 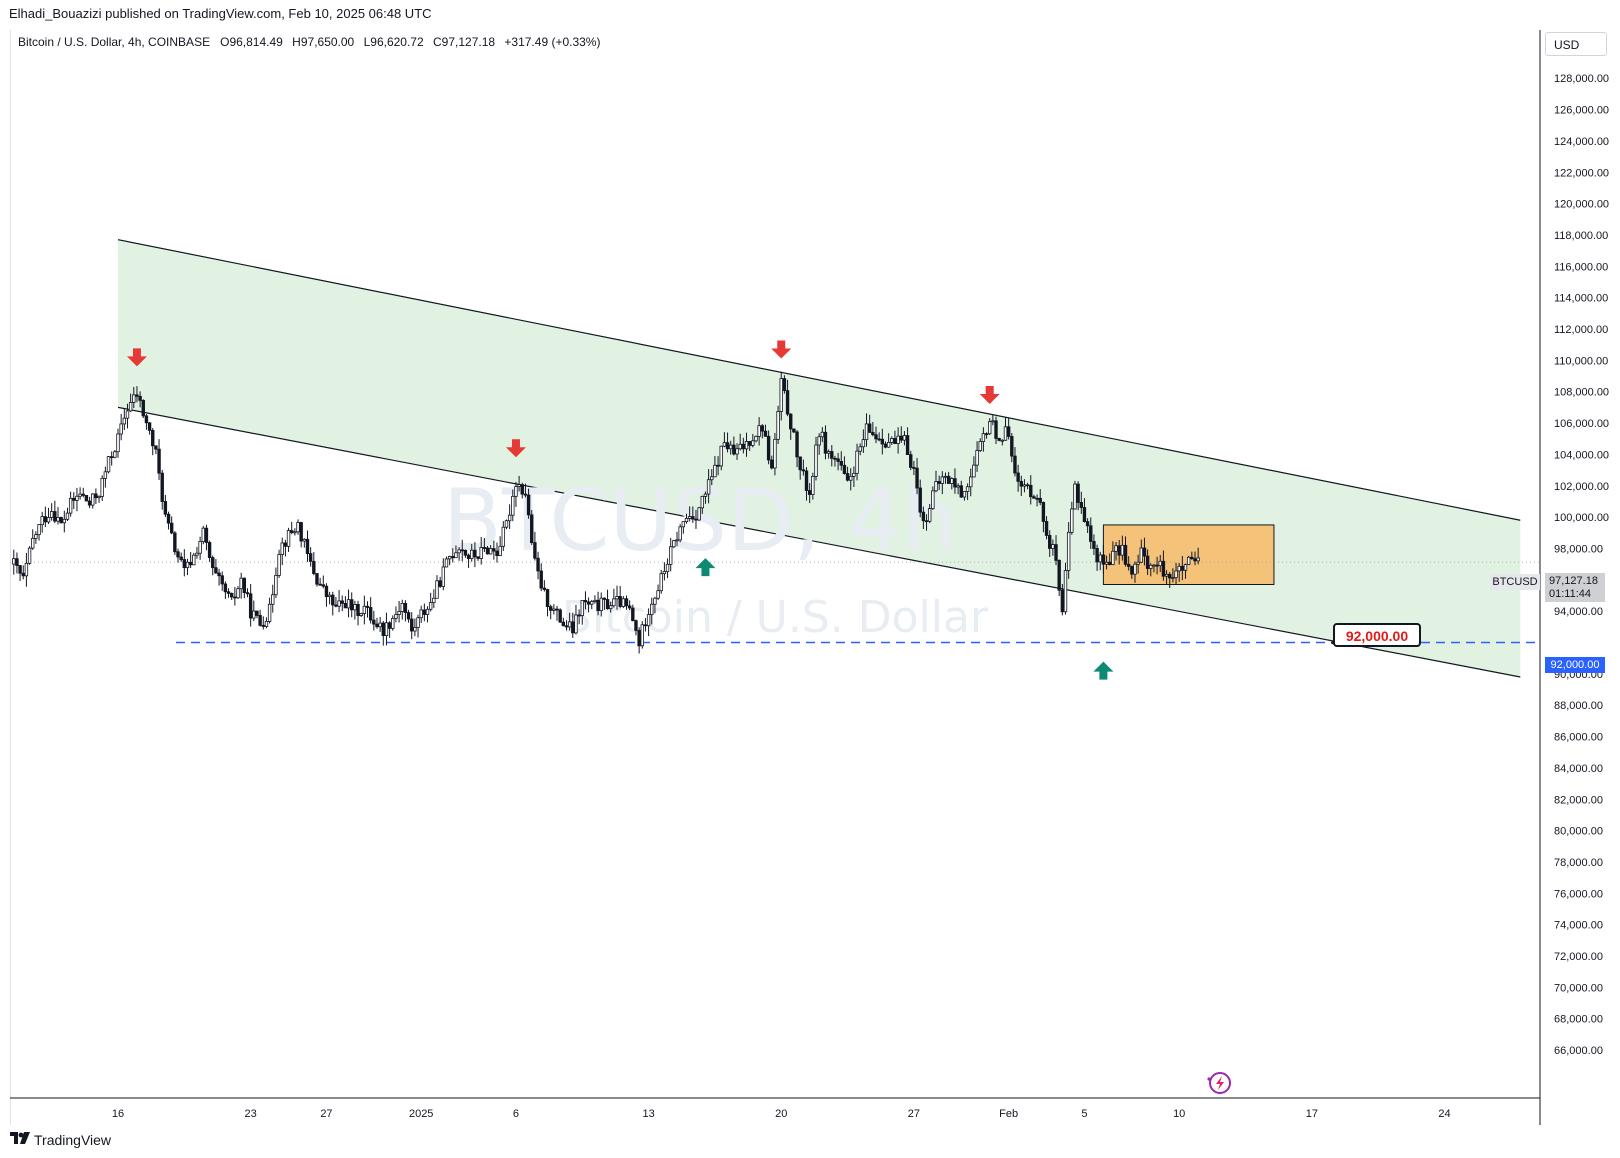 What do you see at coordinates (367, 42) in the screenshot?
I see `low-label: L` at bounding box center [367, 42].